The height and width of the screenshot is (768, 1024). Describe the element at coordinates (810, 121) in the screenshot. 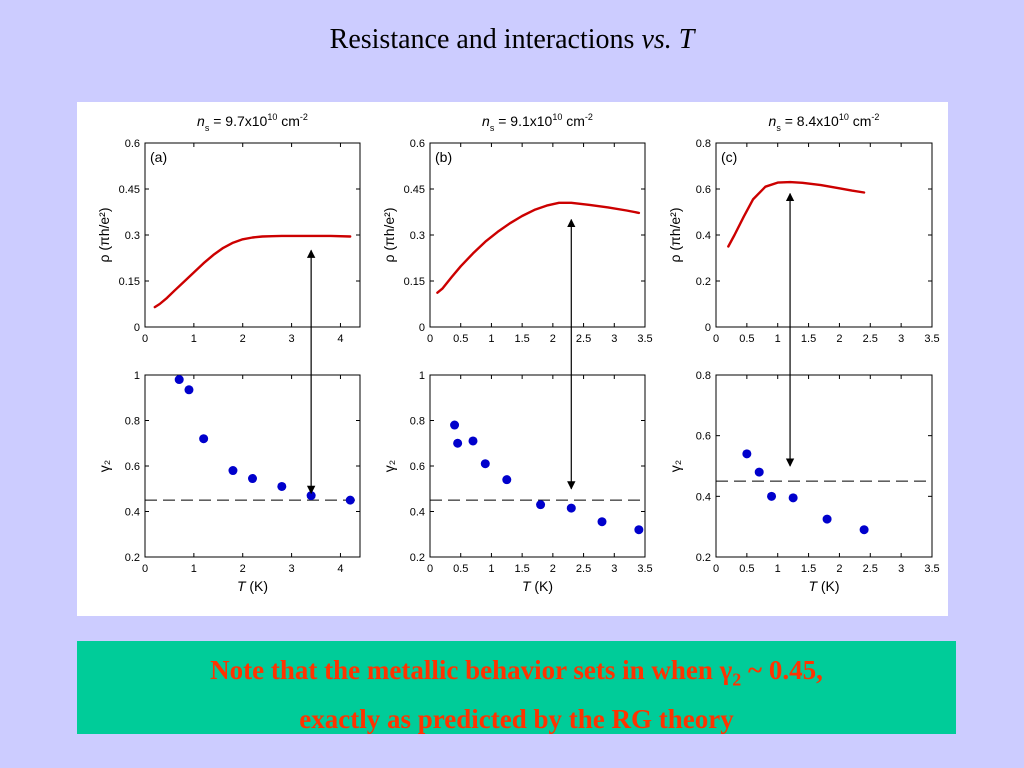

I see `panel-title-part: = 8.4x10` at that location.